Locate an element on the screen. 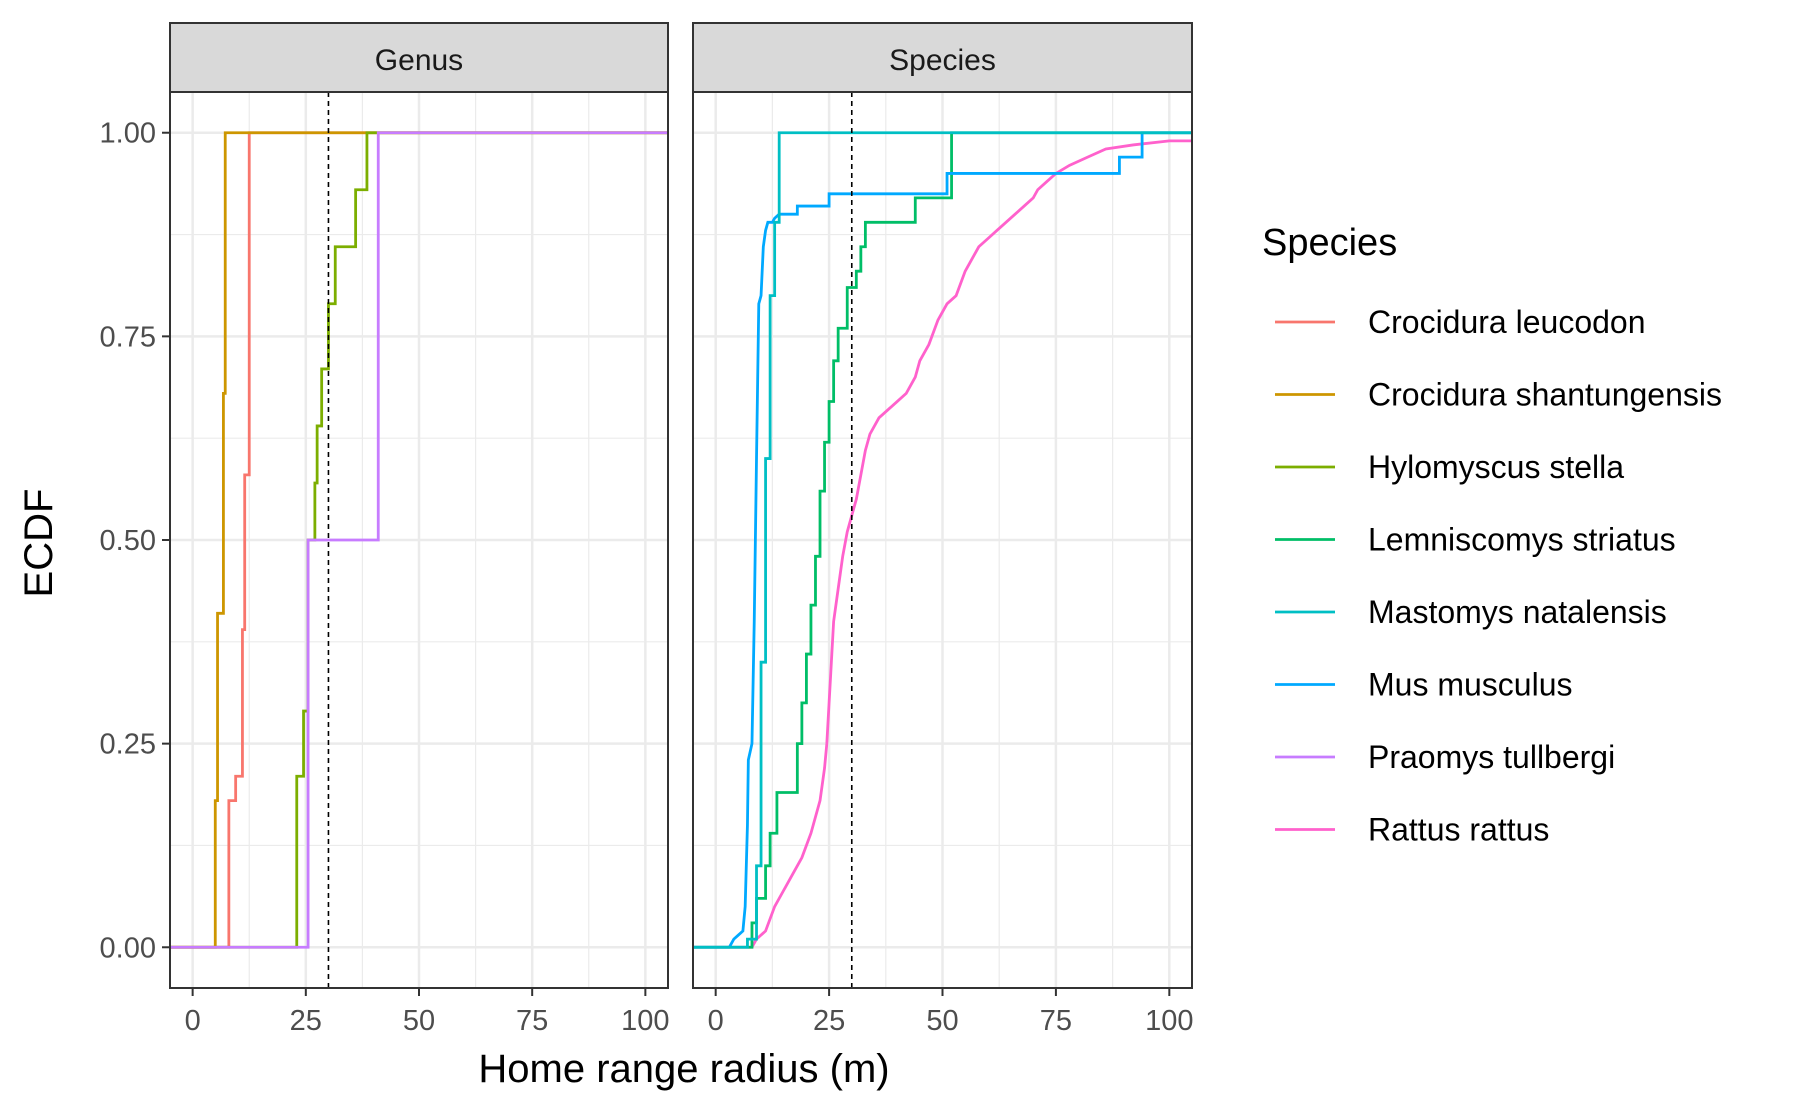  legend-item: Mastomys natalensis is located at coordinates (1471, 612).